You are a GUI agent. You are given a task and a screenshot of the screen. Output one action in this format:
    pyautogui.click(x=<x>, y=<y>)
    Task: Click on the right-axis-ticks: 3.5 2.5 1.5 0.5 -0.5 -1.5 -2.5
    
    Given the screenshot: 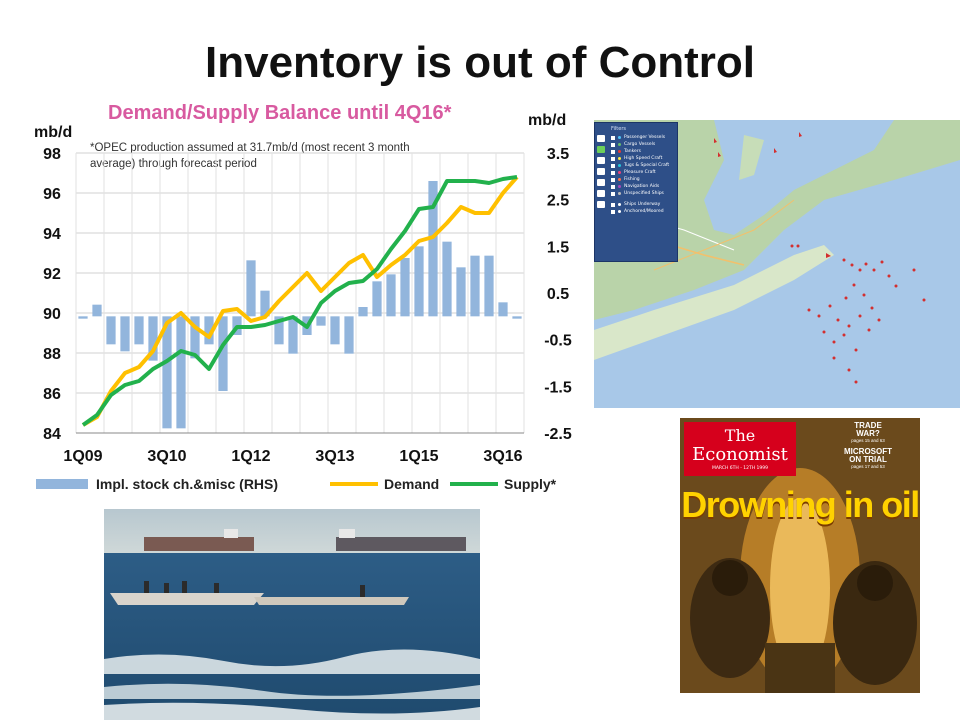 What is the action you would take?
    pyautogui.click(x=558, y=294)
    